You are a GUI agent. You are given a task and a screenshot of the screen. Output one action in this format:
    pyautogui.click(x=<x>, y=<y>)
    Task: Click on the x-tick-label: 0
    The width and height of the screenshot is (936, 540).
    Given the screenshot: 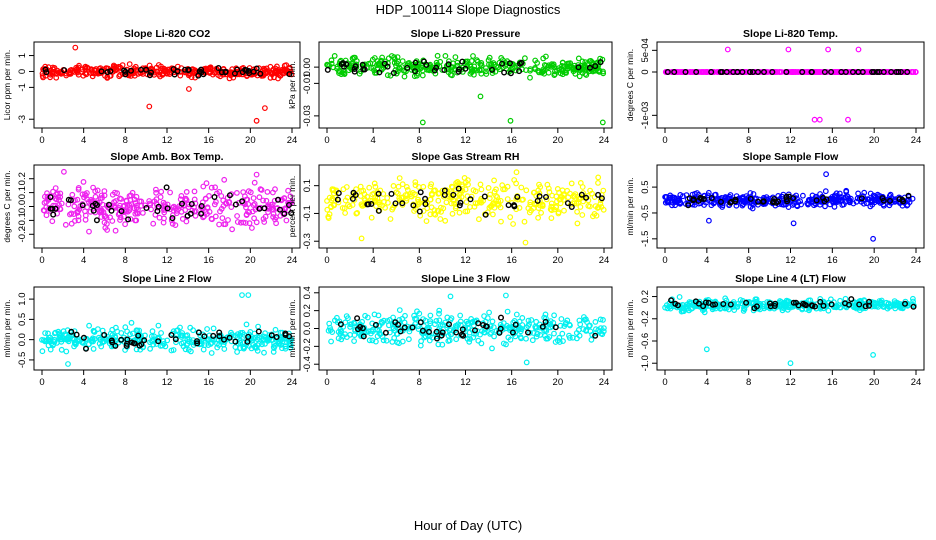 What is the action you would take?
    pyautogui.click(x=41, y=140)
    